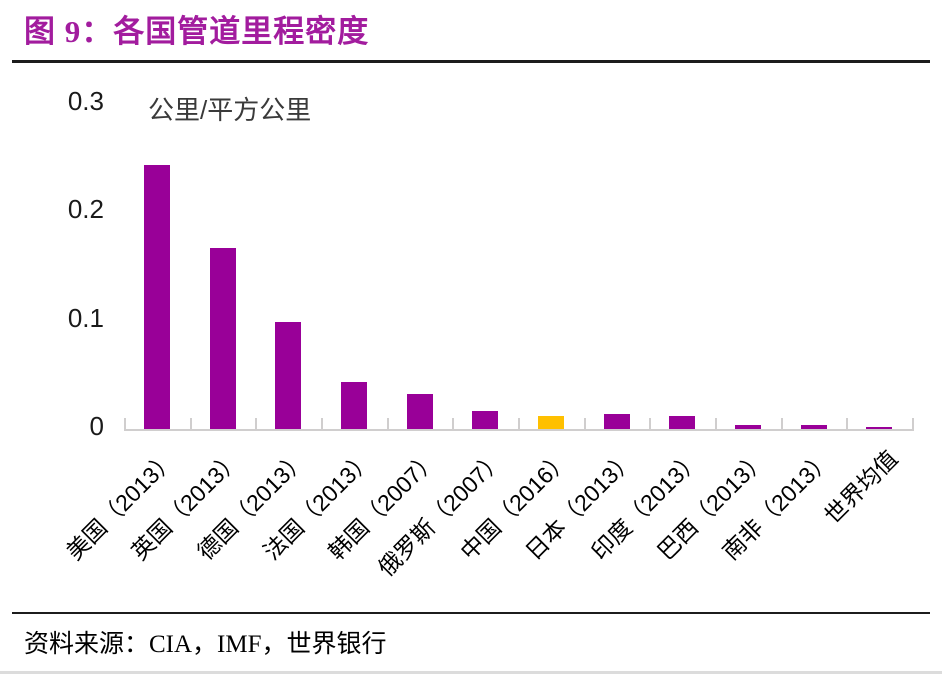  I want to click on page-bottom-edge, so click(471, 672).